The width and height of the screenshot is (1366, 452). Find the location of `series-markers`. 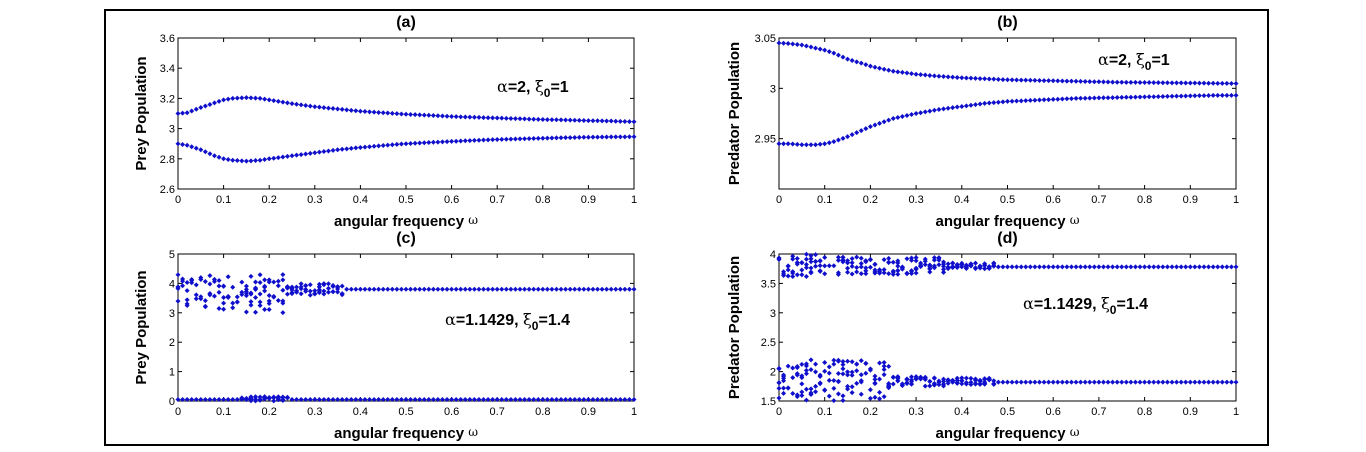

series-markers is located at coordinates (406, 129).